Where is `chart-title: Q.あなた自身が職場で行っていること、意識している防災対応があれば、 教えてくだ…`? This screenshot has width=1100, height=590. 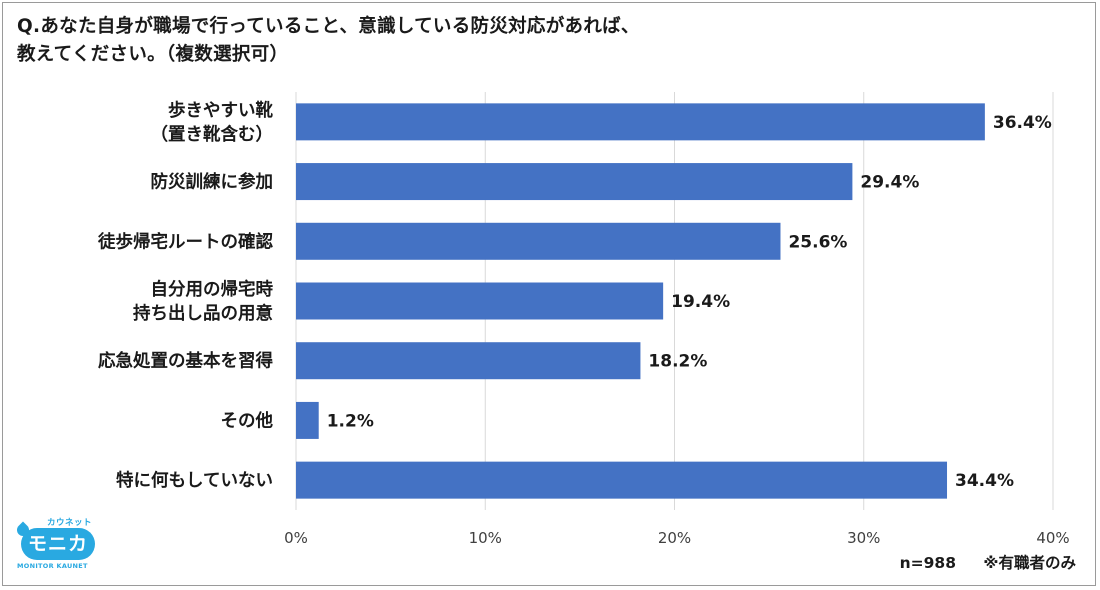 chart-title: Q.あなた自身が職場で行っていること、意識している防災対応があれば、 教えてくだ… is located at coordinates (467, 41).